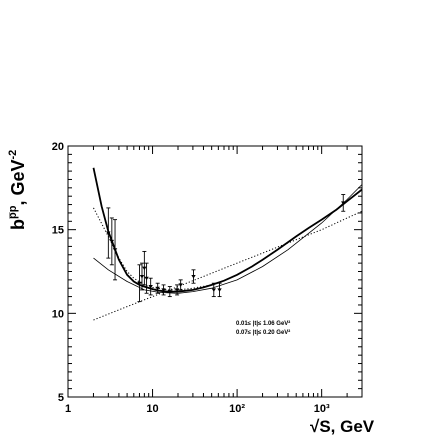  I want to click on svg-text: bp̅p, GeV-2, so click(17, 190).